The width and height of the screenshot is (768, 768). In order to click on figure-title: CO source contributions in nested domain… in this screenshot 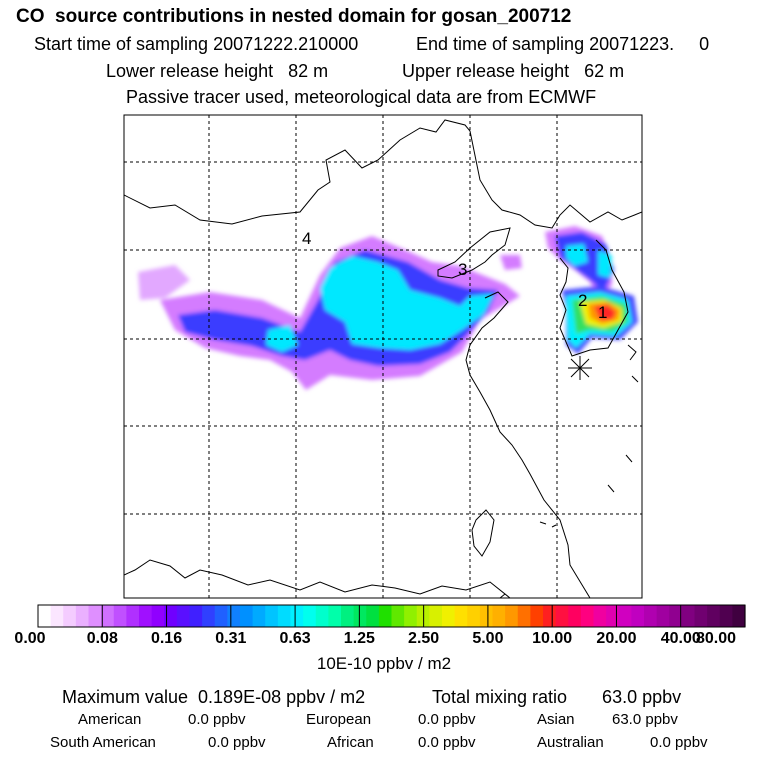, I will do `click(294, 16)`.